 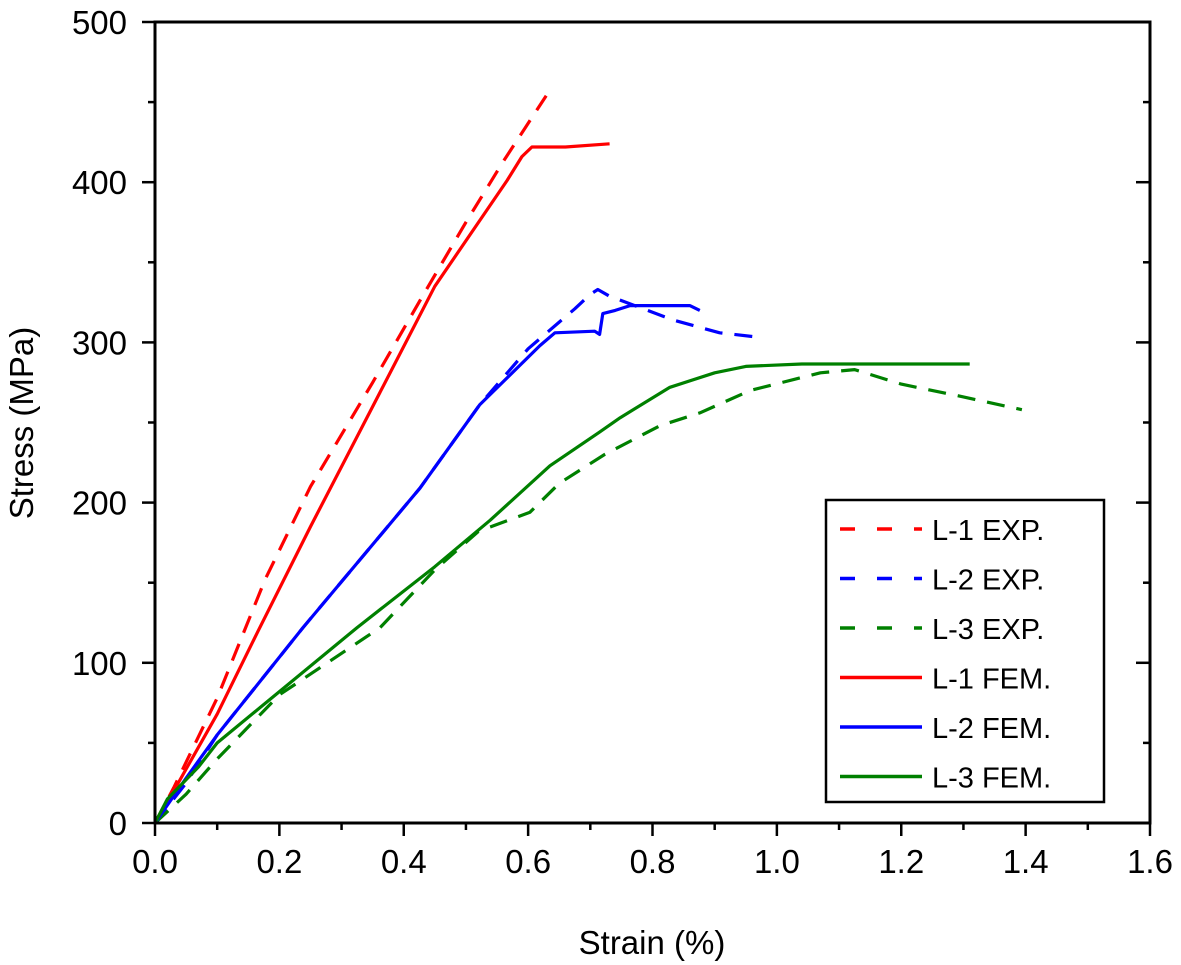 What do you see at coordinates (118, 823) in the screenshot?
I see `y-tick-label: 0` at bounding box center [118, 823].